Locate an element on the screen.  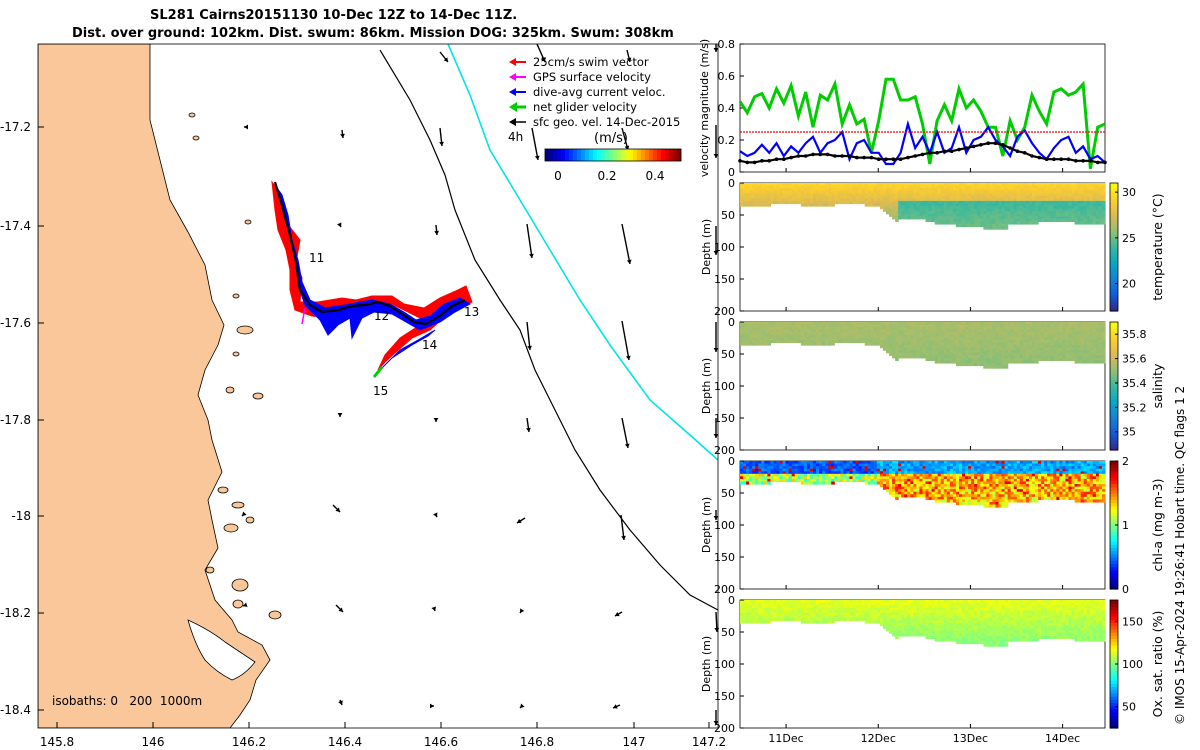
lat-tick-label: -17.2 is located at coordinates (15, 127).